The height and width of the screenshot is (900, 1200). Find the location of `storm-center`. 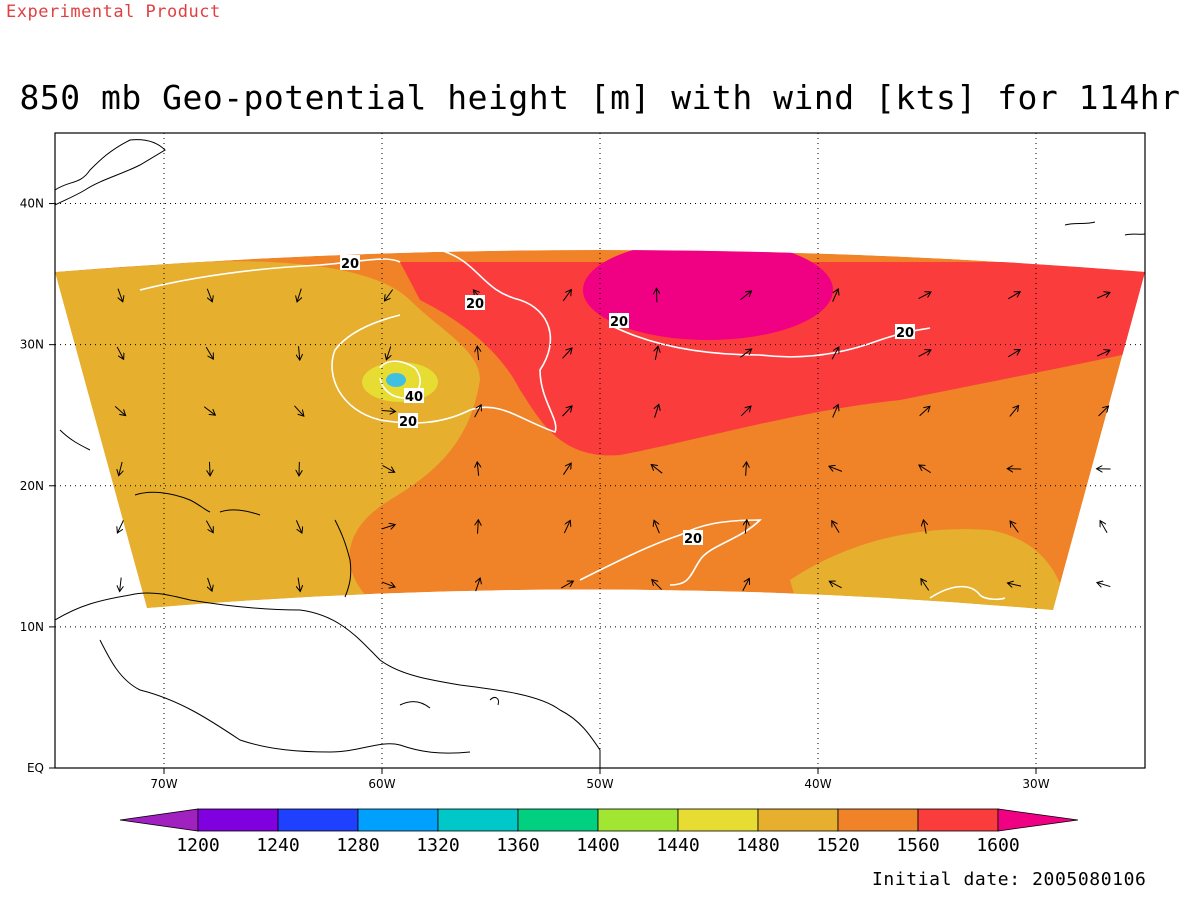

storm-center is located at coordinates (396, 380).